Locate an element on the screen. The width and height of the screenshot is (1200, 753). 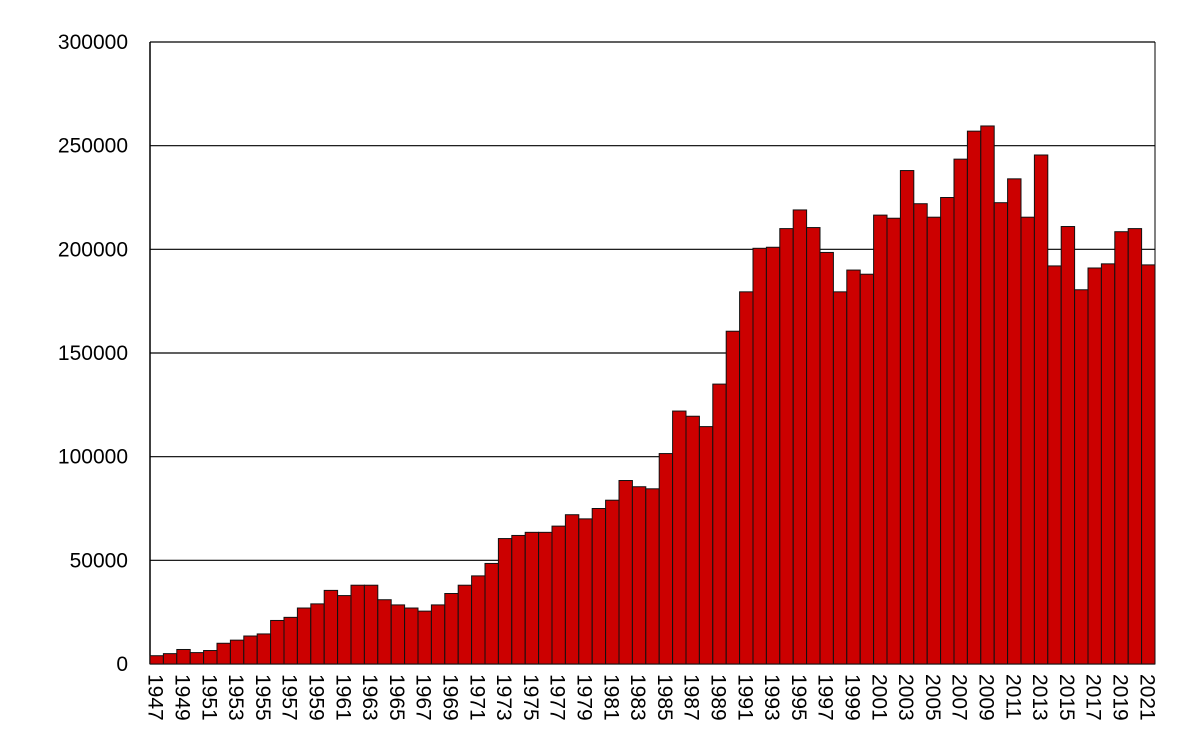
x-tick-label: 1985 is located at coordinates (664, 697).